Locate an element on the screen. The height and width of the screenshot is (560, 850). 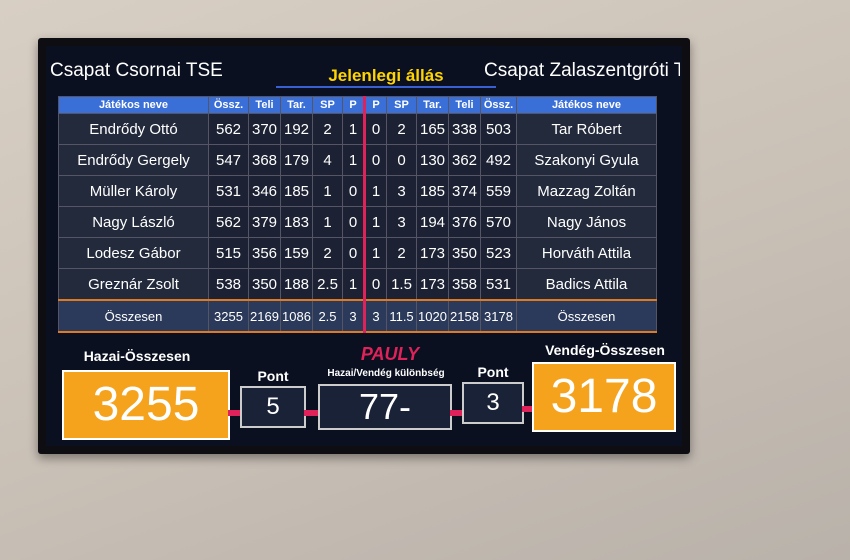
cell: Szakonyi Gyula is located at coordinates (586, 160).